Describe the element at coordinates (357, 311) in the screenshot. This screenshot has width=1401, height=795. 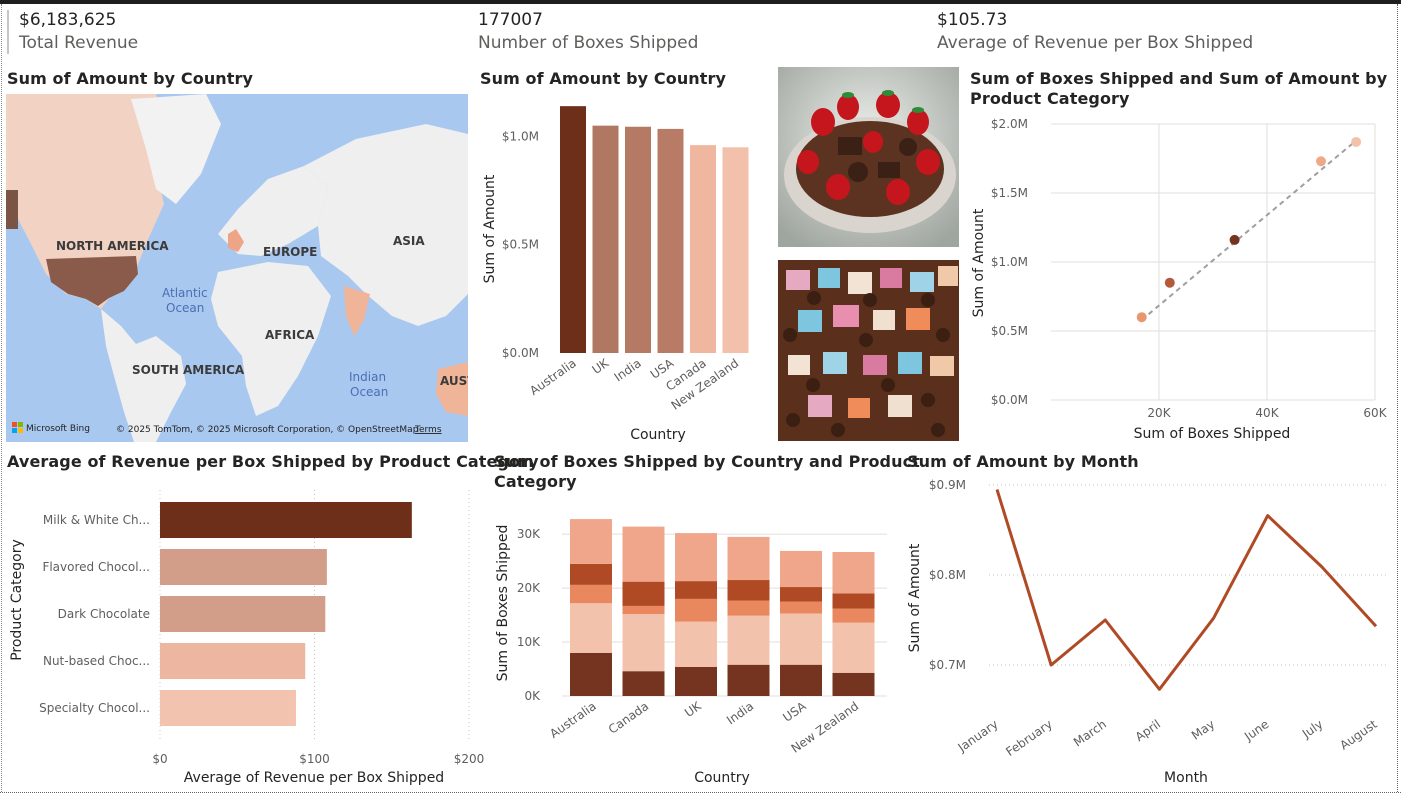
I see `india-shape` at that location.